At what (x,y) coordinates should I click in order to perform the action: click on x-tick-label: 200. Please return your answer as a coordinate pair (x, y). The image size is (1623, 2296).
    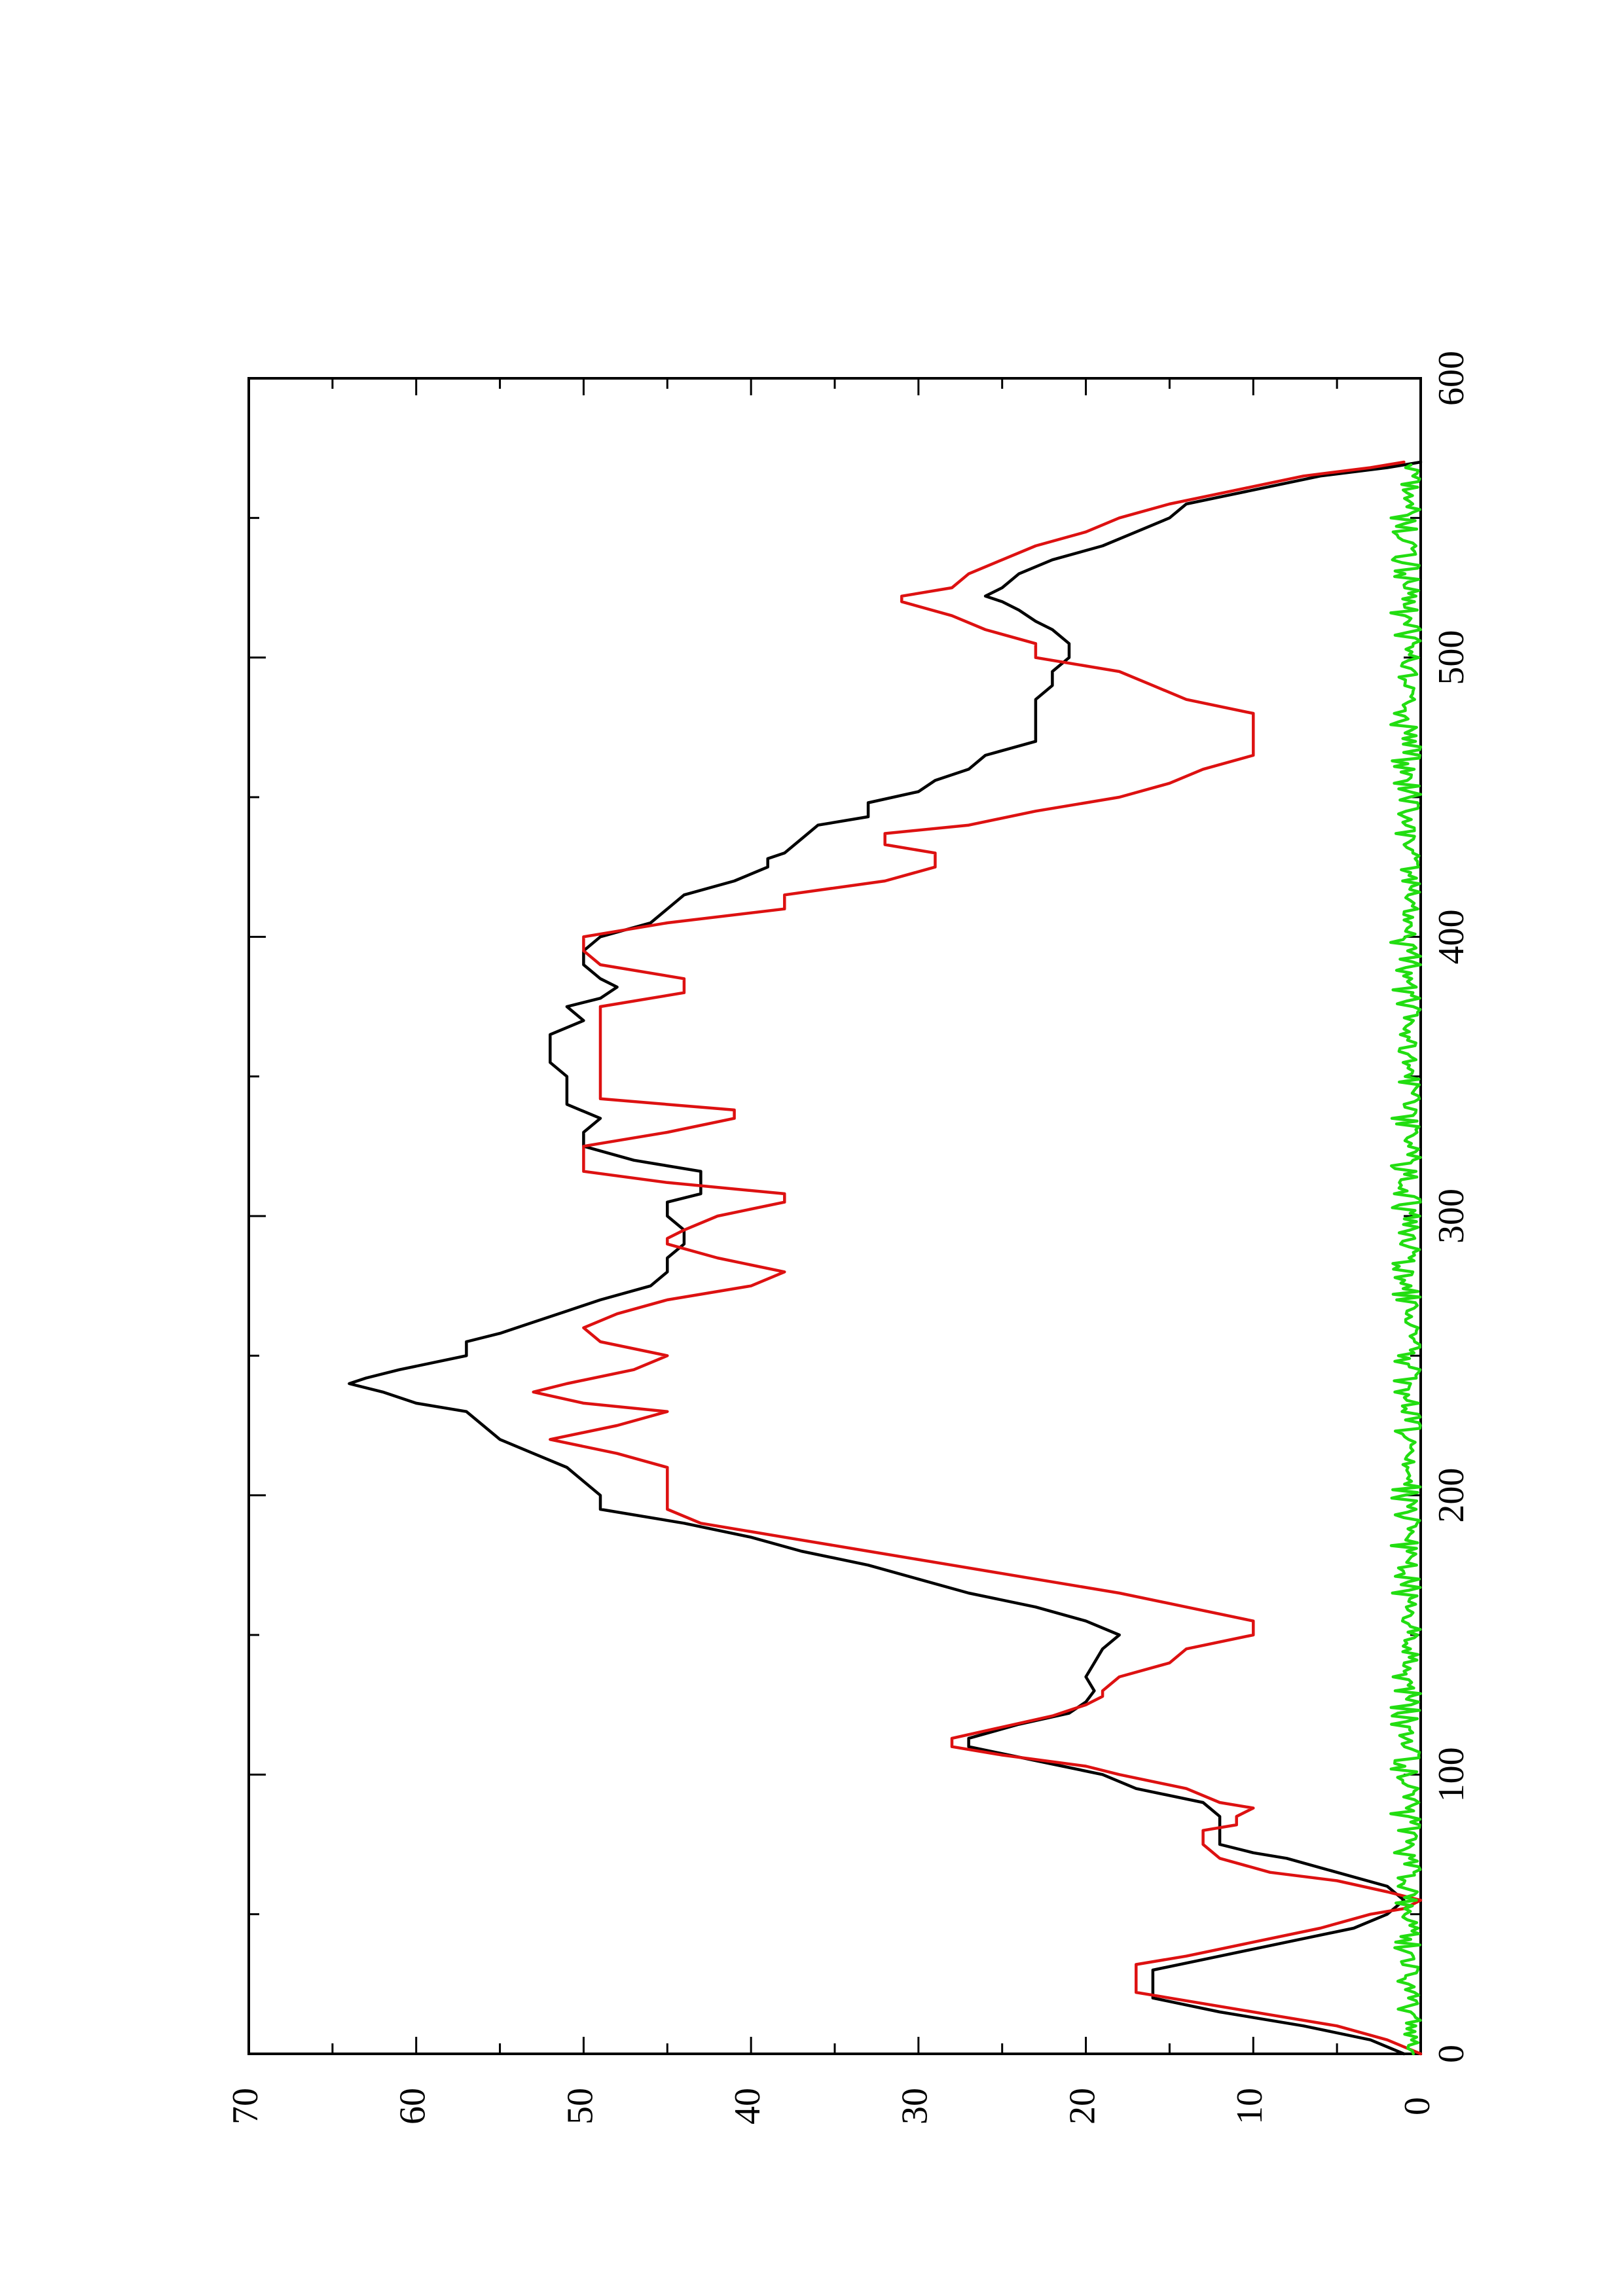
    Looking at the image, I should click on (1451, 1495).